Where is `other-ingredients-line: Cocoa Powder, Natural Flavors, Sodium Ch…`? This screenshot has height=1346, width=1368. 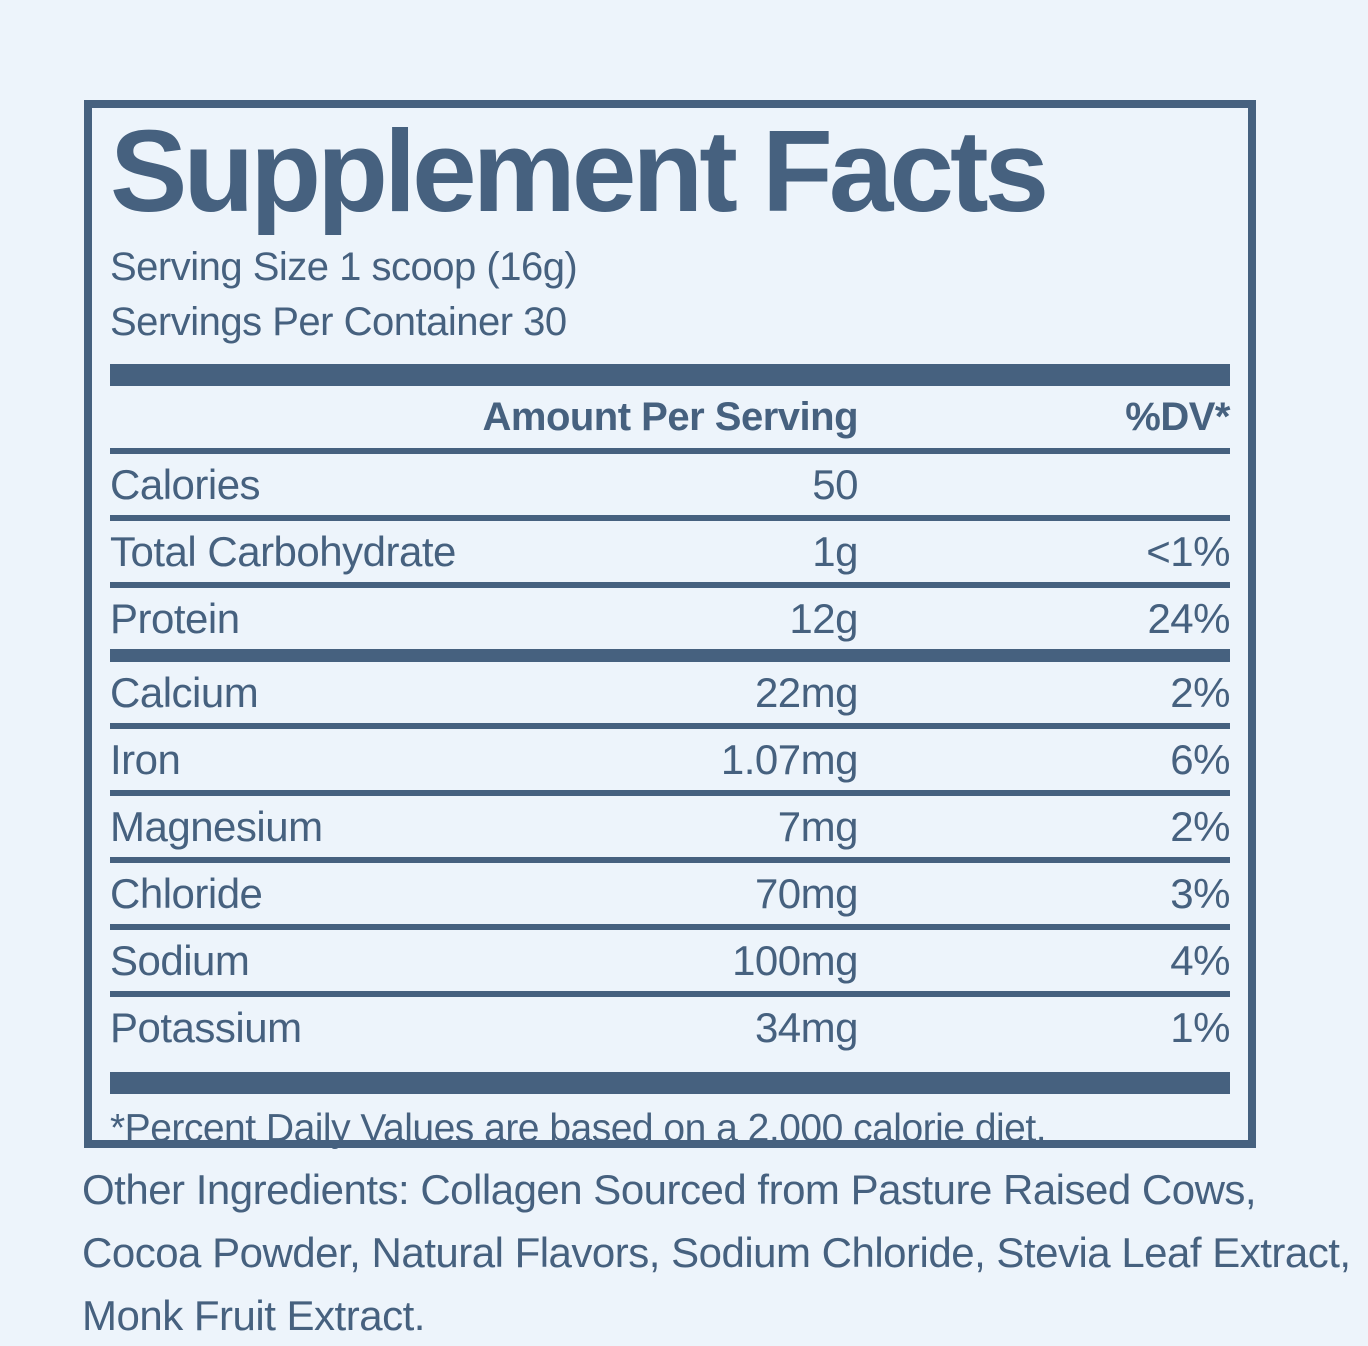 other-ingredients-line: Cocoa Powder, Natural Flavors, Sodium Ch… is located at coordinates (716, 1252).